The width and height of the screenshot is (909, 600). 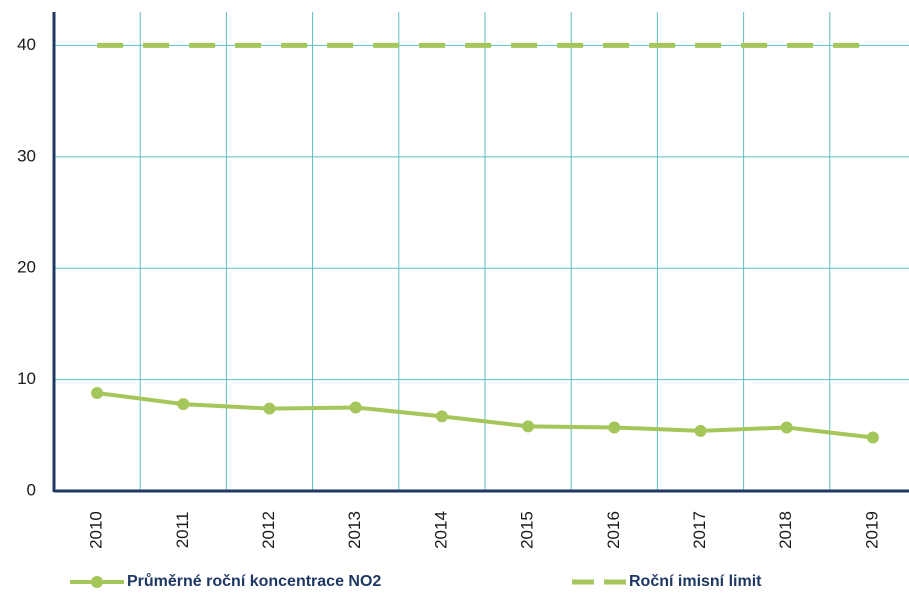 I want to click on y-tick-label: 40, so click(x=26, y=44).